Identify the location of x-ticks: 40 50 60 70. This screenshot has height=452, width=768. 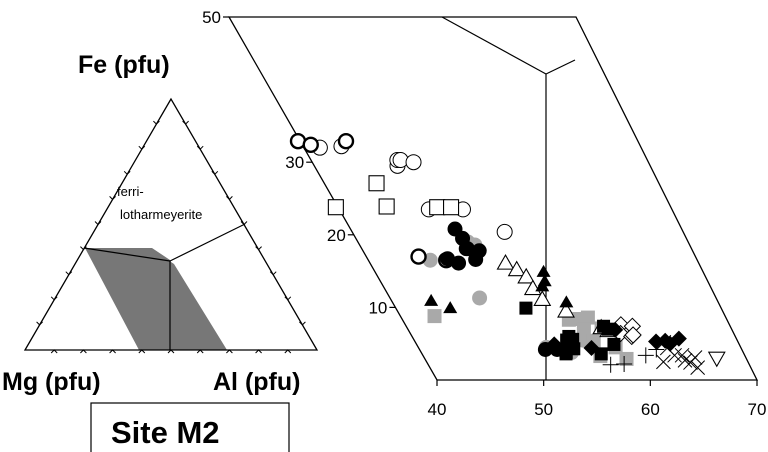
(597, 399).